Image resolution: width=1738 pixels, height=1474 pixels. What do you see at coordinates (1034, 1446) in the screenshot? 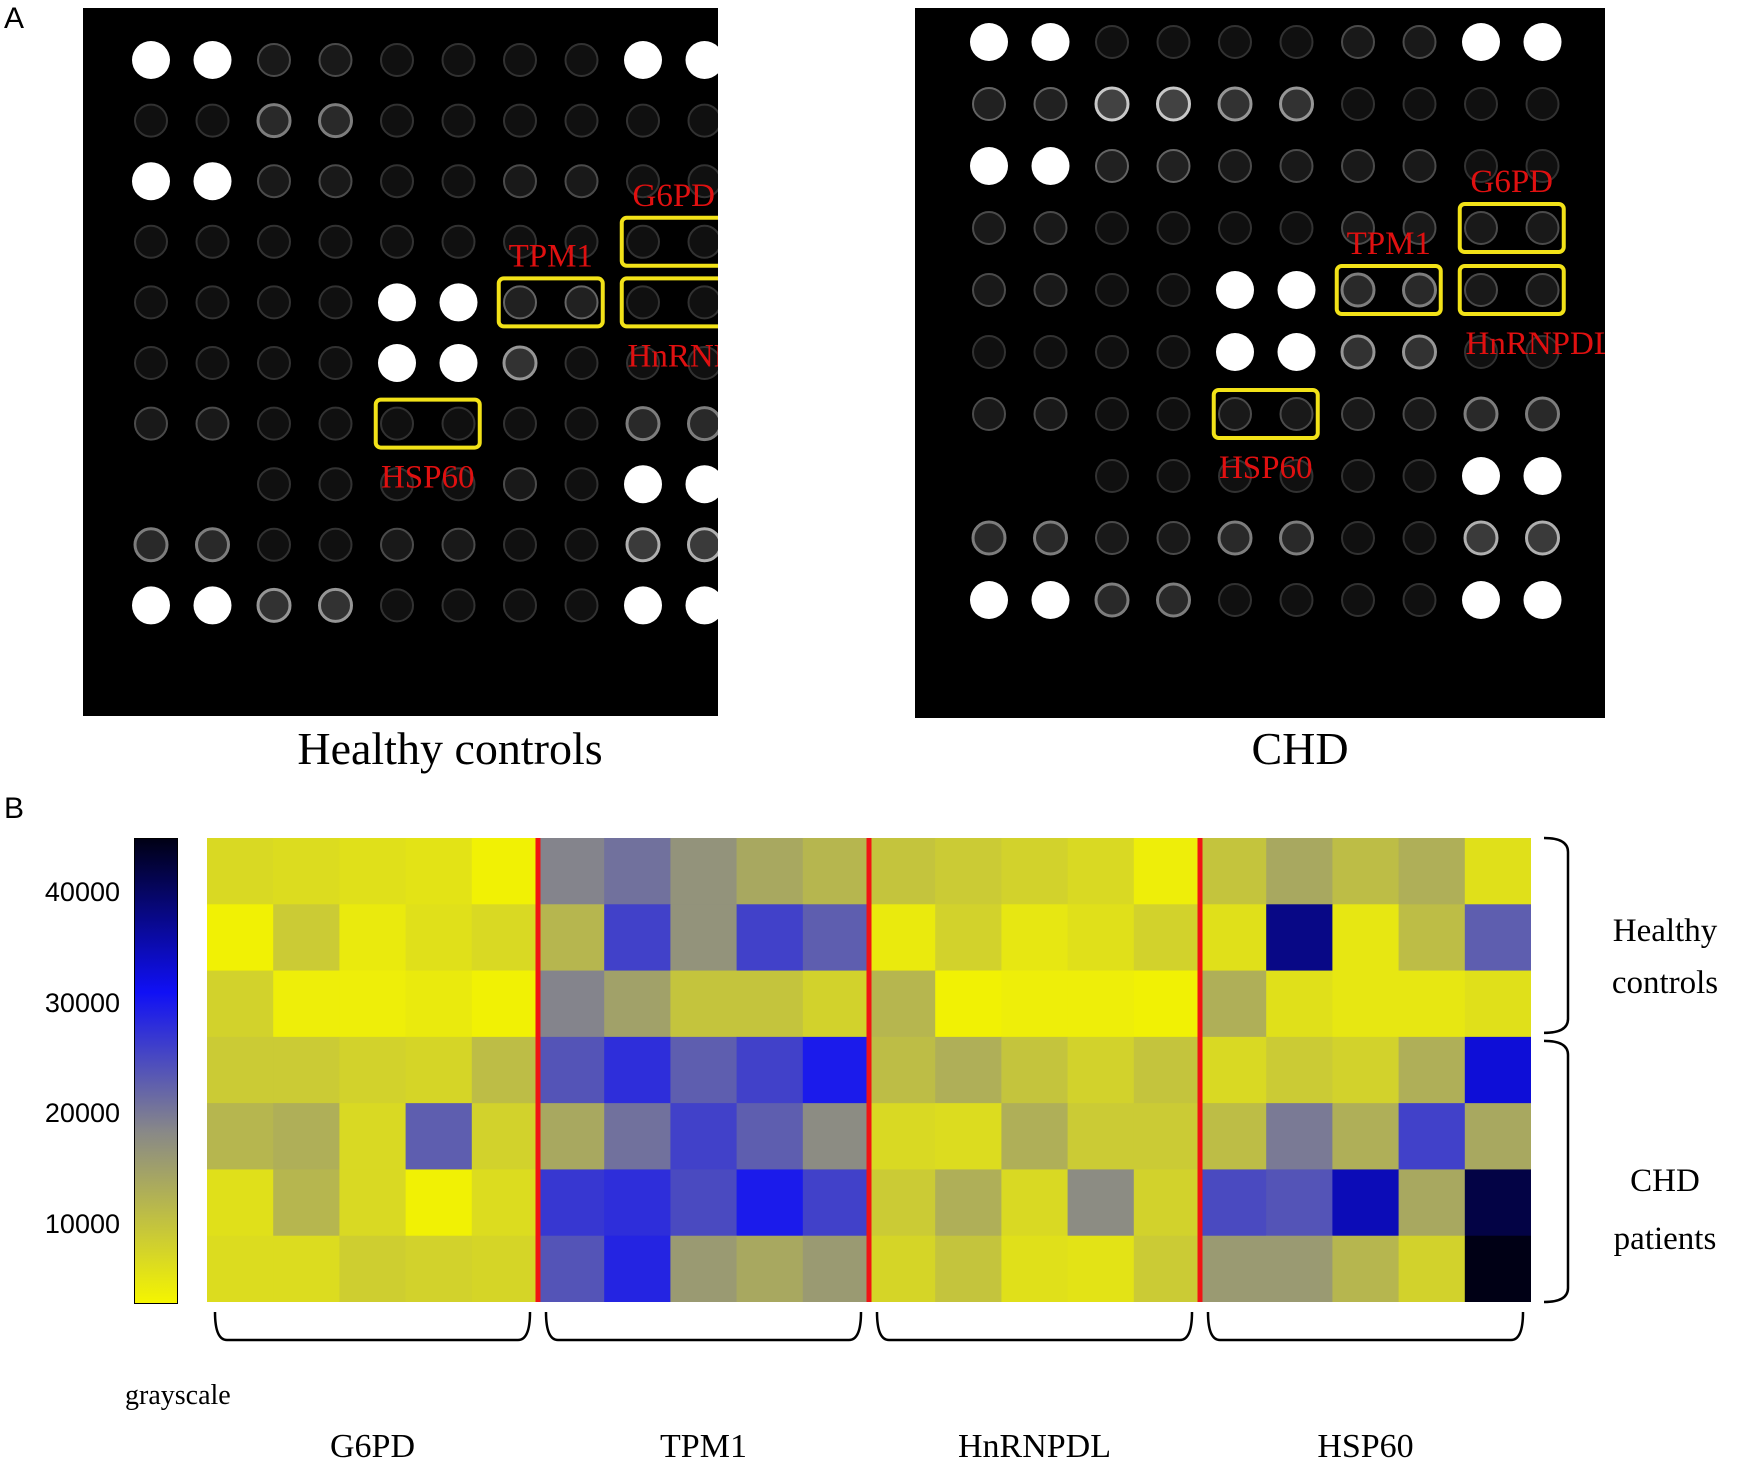
I see `group-label-hnrnpdl: HnRNPDL` at bounding box center [1034, 1446].